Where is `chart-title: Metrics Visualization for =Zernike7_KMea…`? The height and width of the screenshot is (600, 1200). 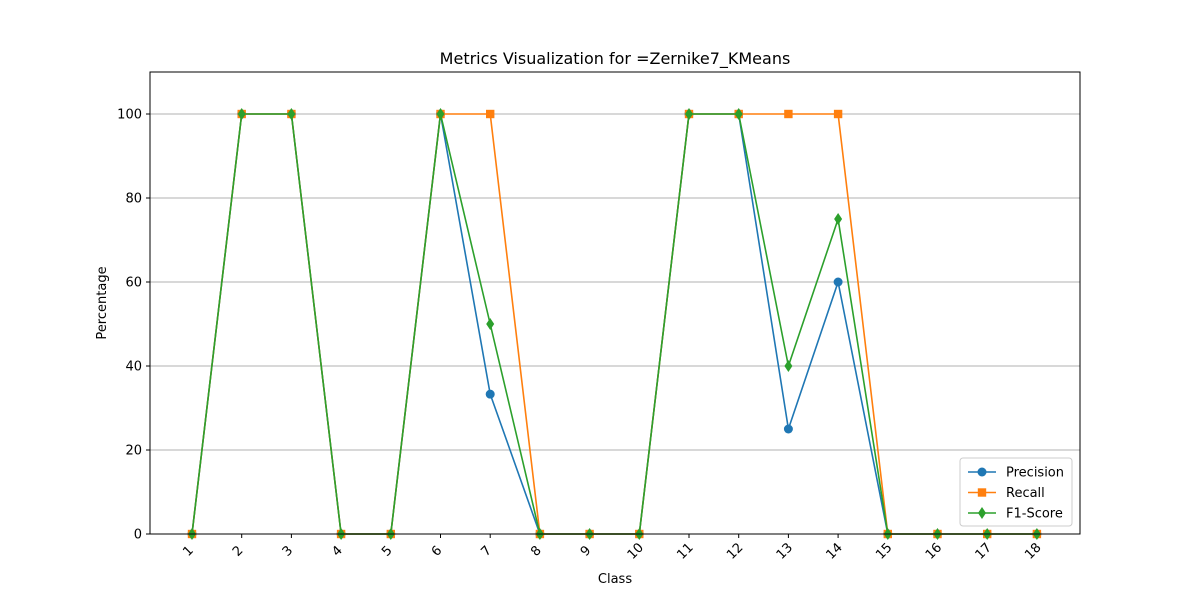 chart-title: Metrics Visualization for =Zernike7_KMea… is located at coordinates (615, 59).